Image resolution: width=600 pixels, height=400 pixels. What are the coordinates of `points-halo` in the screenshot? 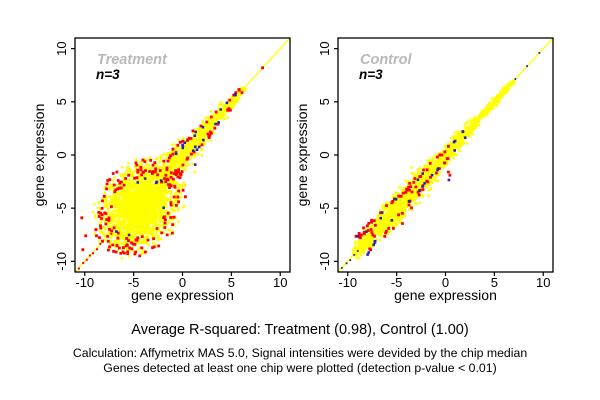 It's located at (140, 204).